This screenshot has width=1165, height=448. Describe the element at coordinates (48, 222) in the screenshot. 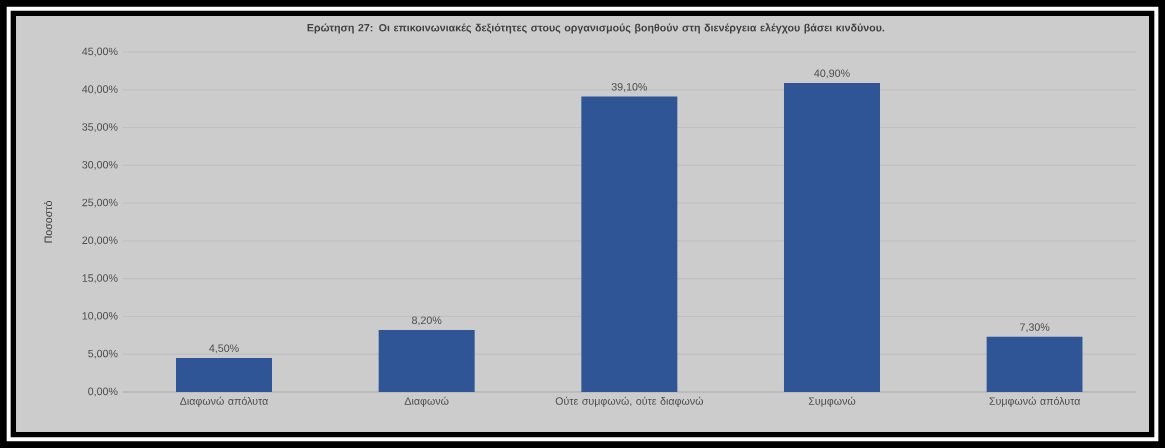

I see `y-axis-title: Ποσοστό` at that location.